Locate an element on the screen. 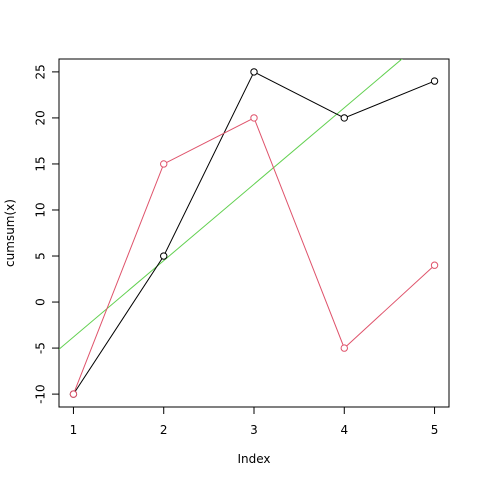 The image size is (480, 484). y-tick-label: 15 is located at coordinates (41, 163).